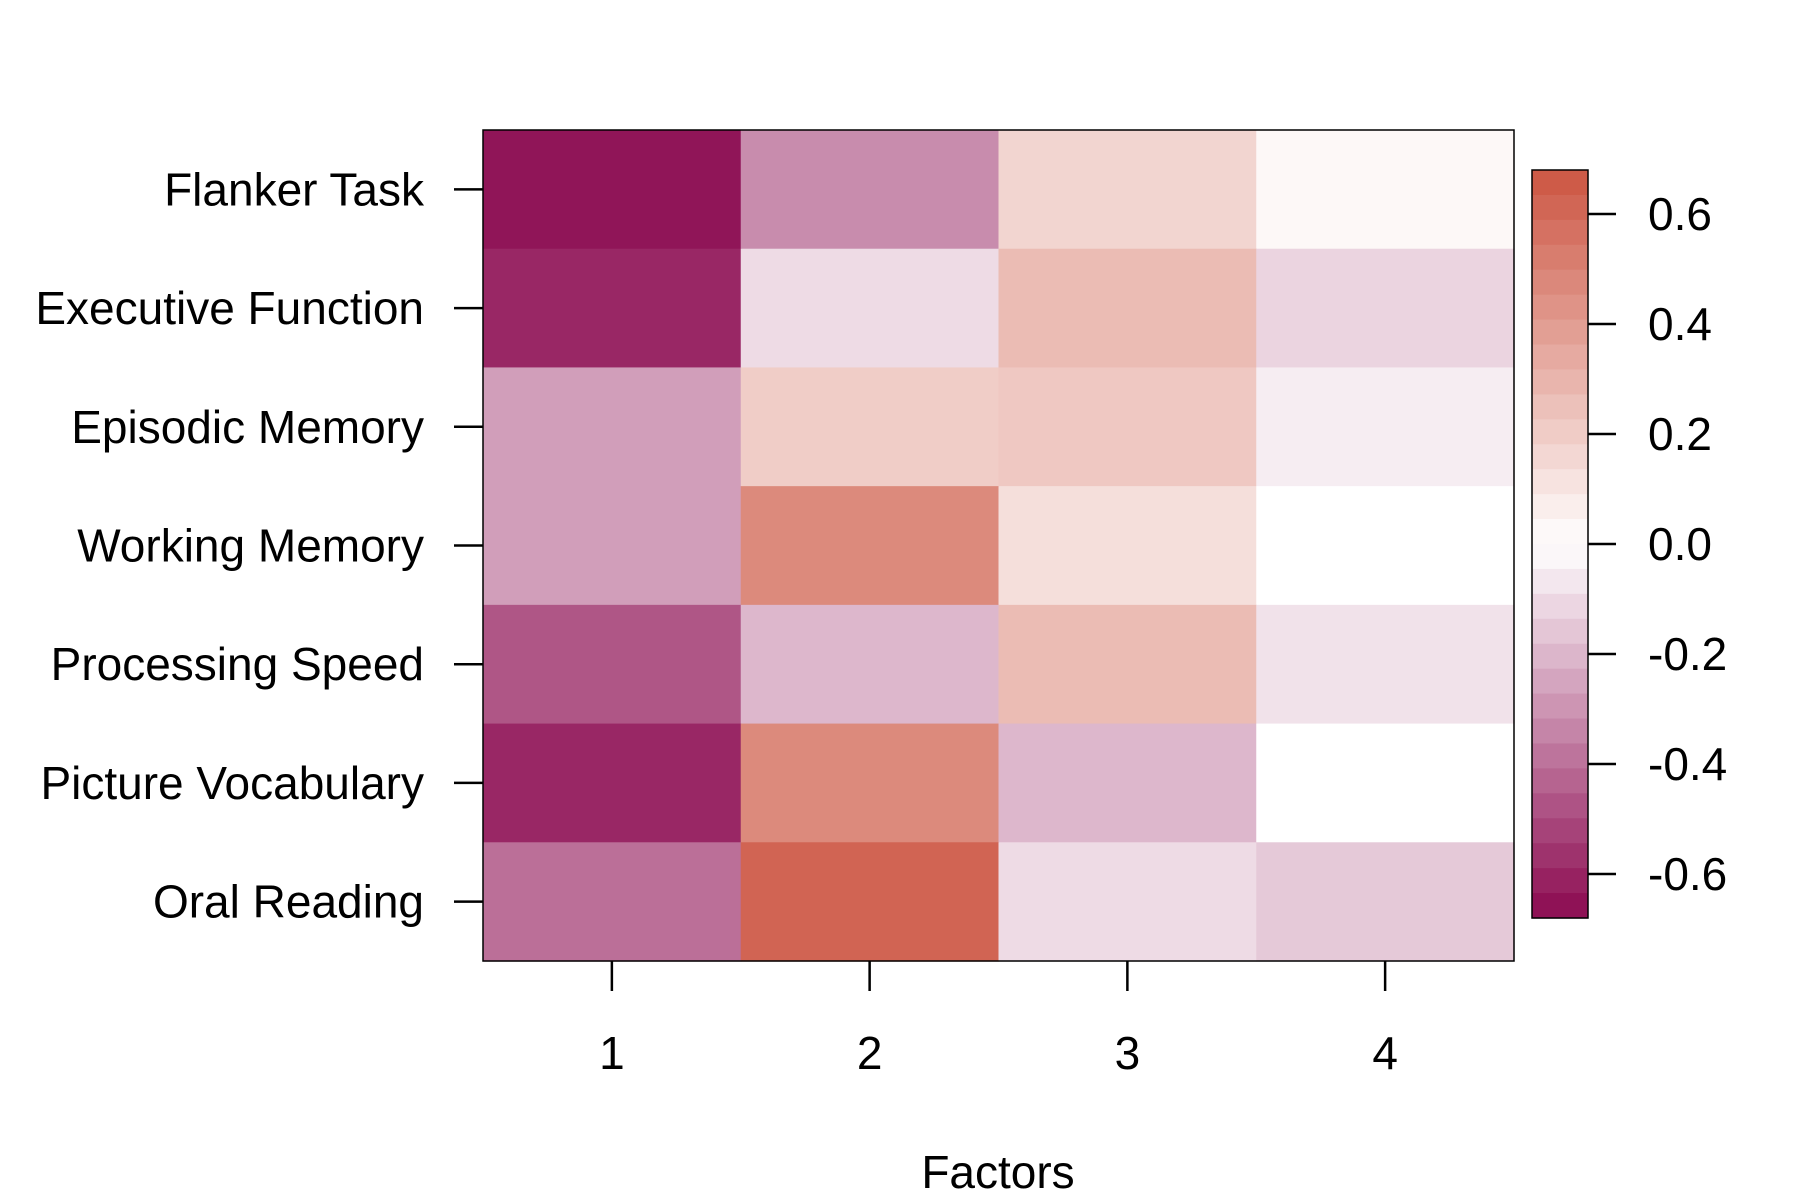 This screenshot has width=1800, height=1200. I want to click on colorbar-tick-label: -0.4, so click(1687, 764).